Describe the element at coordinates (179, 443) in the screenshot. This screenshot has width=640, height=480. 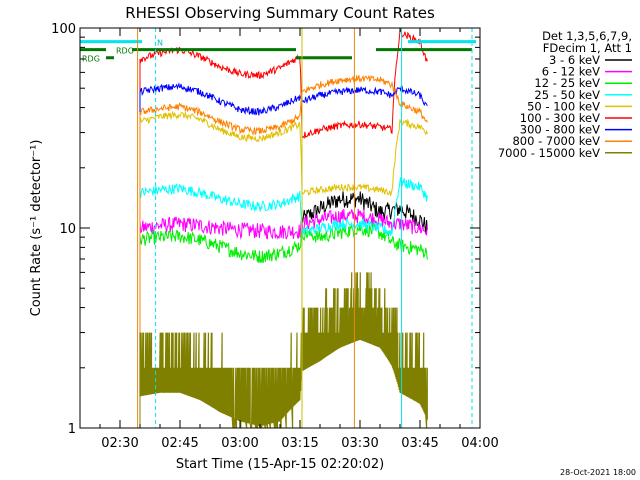
I see `x-tick-label-1: 02:45` at that location.